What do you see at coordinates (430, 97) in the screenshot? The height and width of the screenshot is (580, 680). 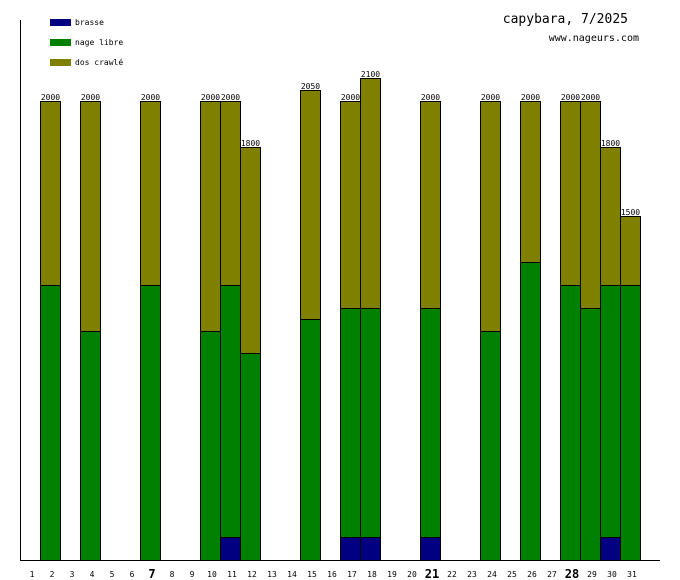 I see `total-label-day-21: 2000` at bounding box center [430, 97].